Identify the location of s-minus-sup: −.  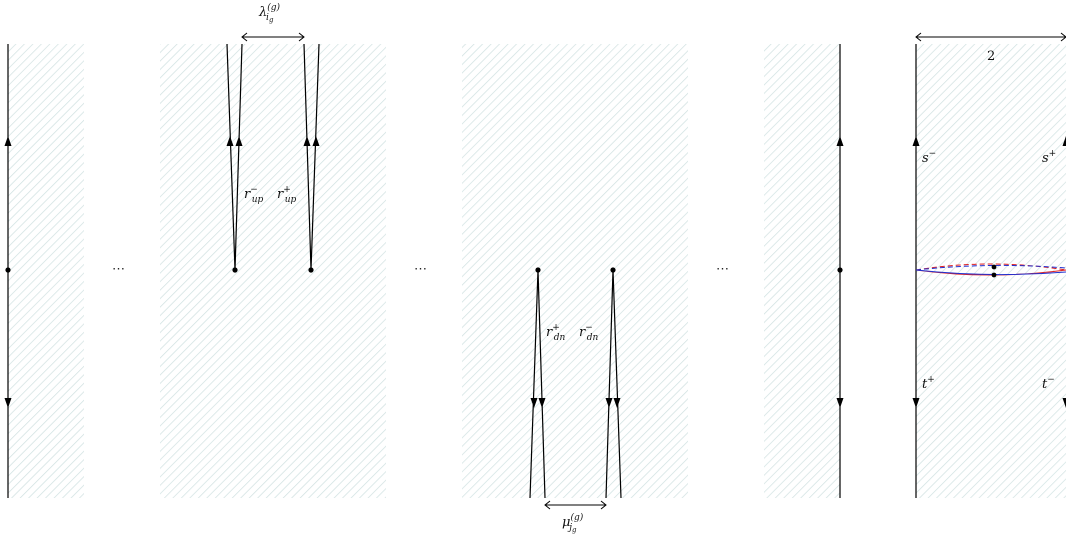
(932, 154).